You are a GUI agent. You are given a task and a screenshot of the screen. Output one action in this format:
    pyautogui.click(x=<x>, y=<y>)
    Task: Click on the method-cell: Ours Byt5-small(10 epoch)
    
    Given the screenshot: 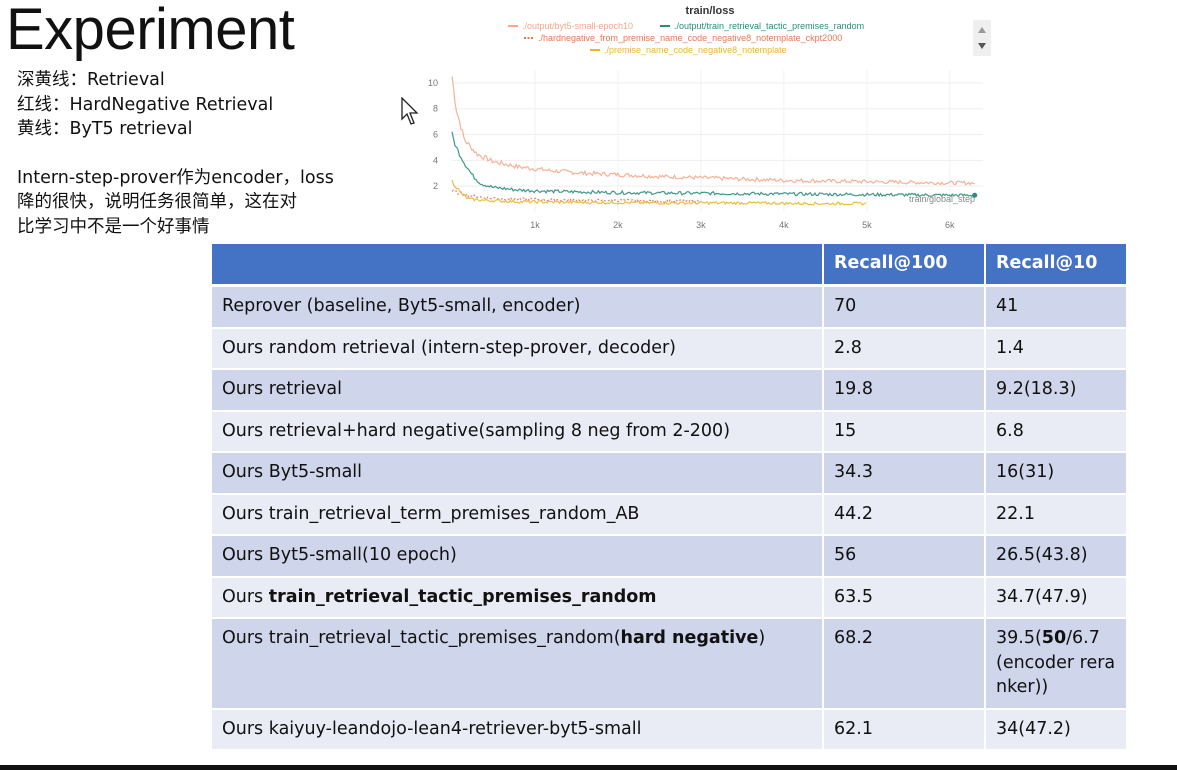 What is the action you would take?
    pyautogui.click(x=518, y=557)
    